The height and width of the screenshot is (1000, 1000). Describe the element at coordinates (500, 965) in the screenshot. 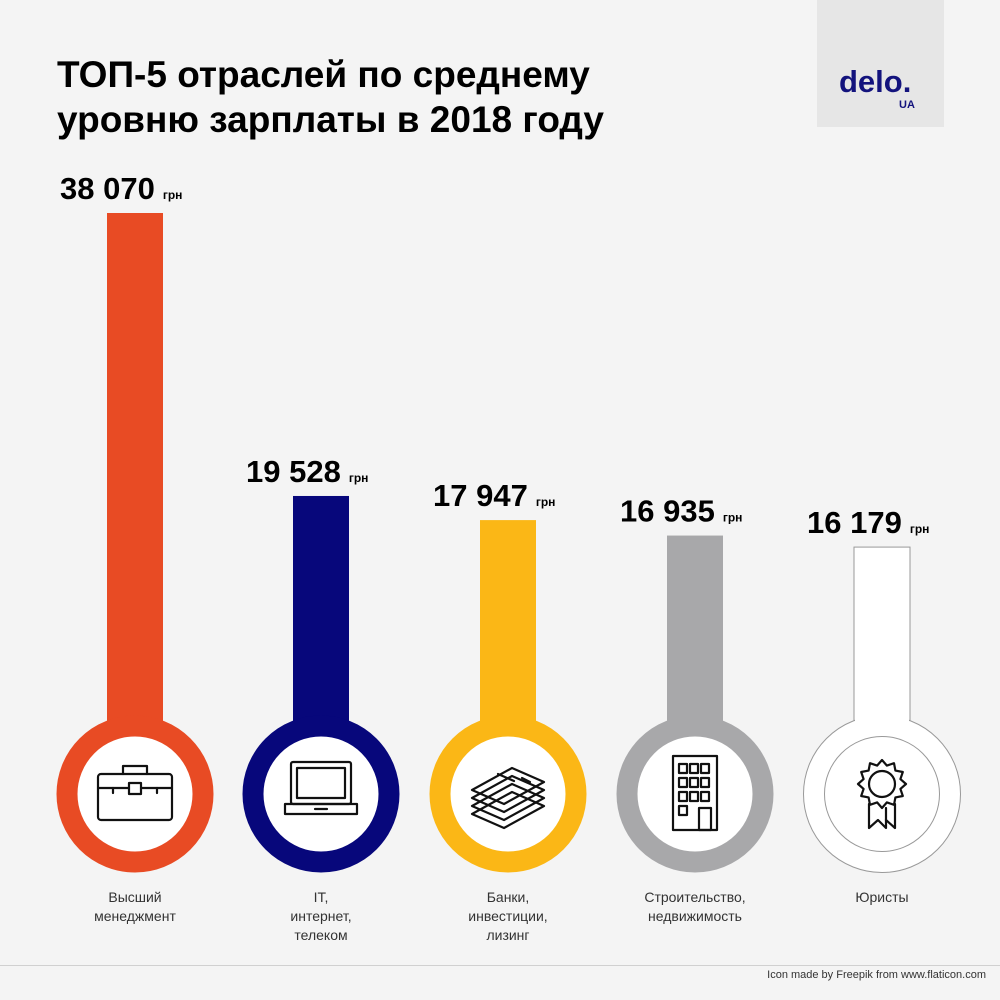

I see `footer-divider` at that location.